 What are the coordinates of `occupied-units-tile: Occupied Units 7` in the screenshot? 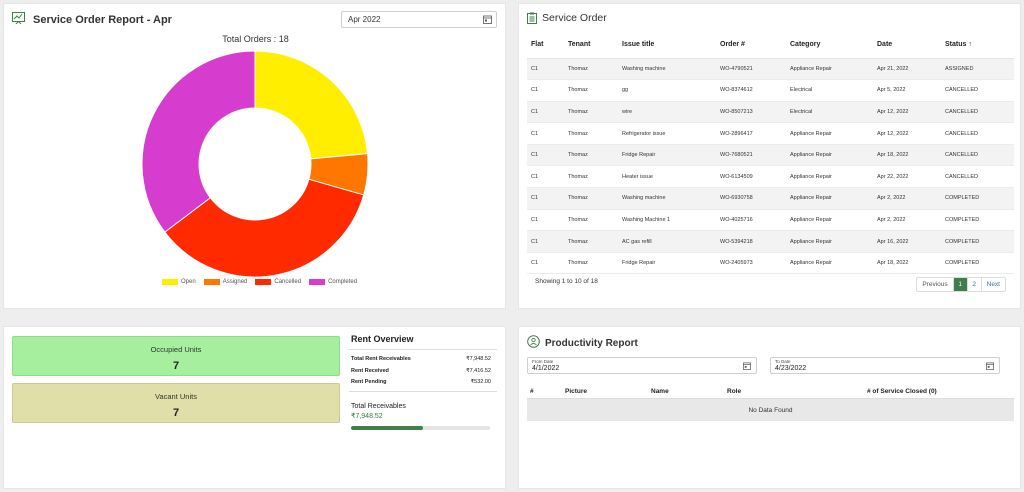 It's located at (176, 356).